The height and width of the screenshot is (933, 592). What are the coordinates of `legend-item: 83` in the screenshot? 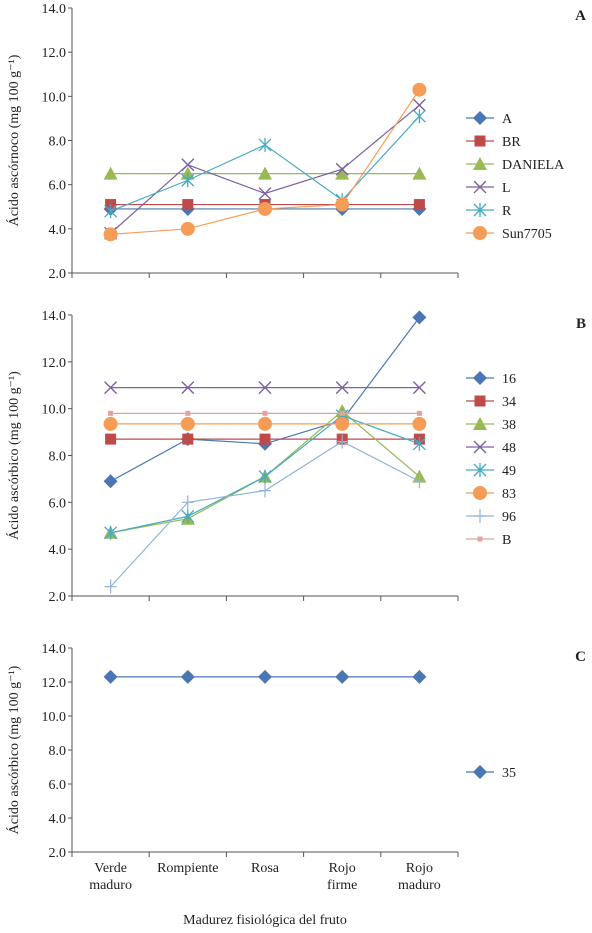 It's located at (491, 494).